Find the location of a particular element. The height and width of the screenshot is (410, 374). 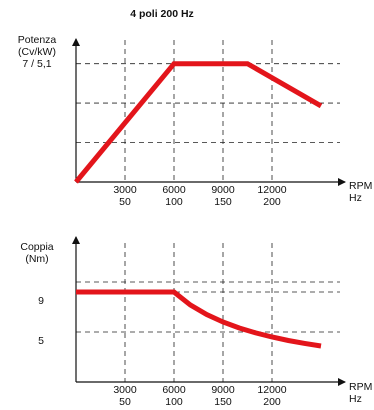

torque-xtick-rpm: 9000 is located at coordinates (223, 390).